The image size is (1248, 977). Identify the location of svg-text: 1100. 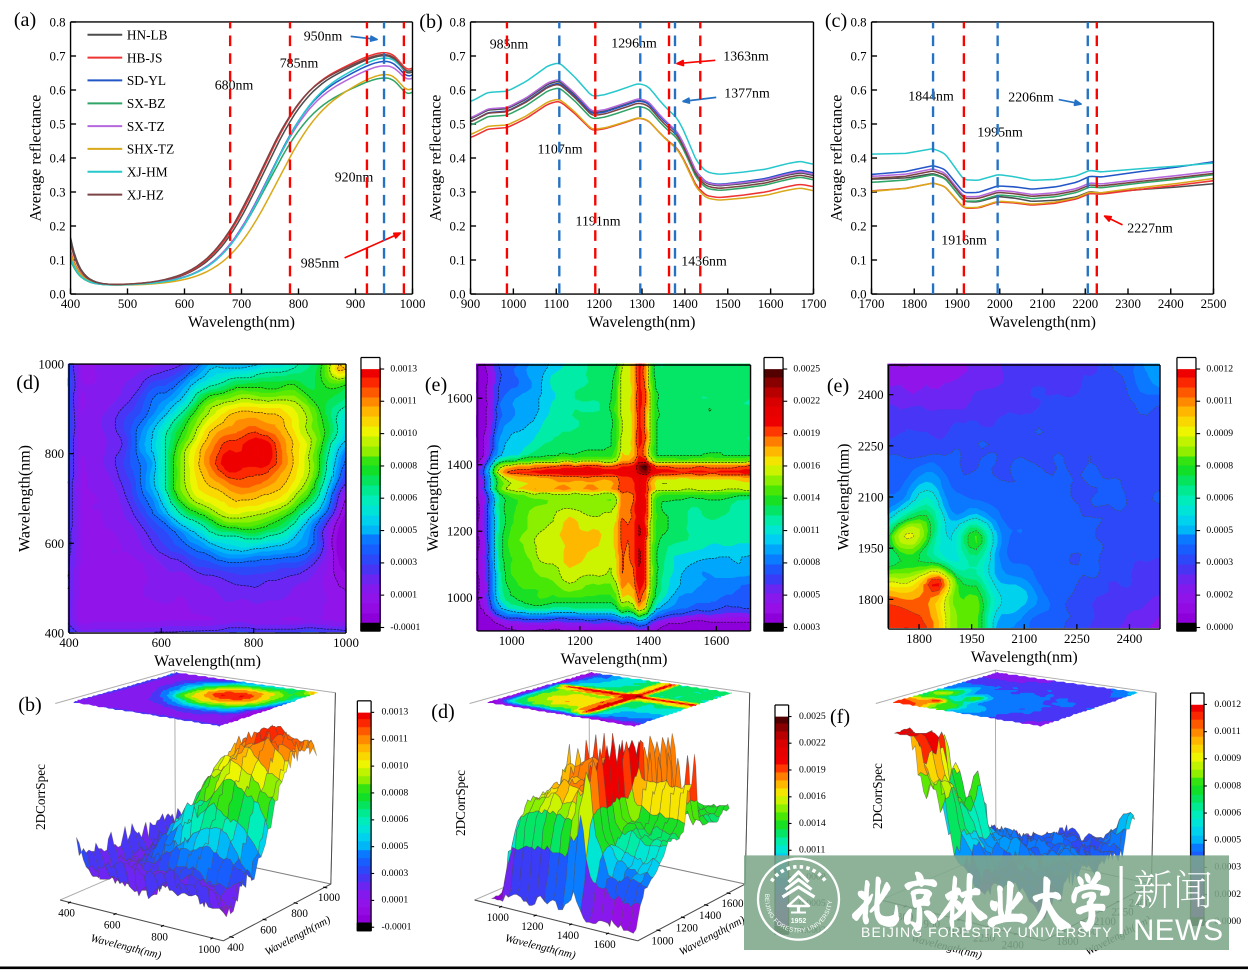
(556, 303).